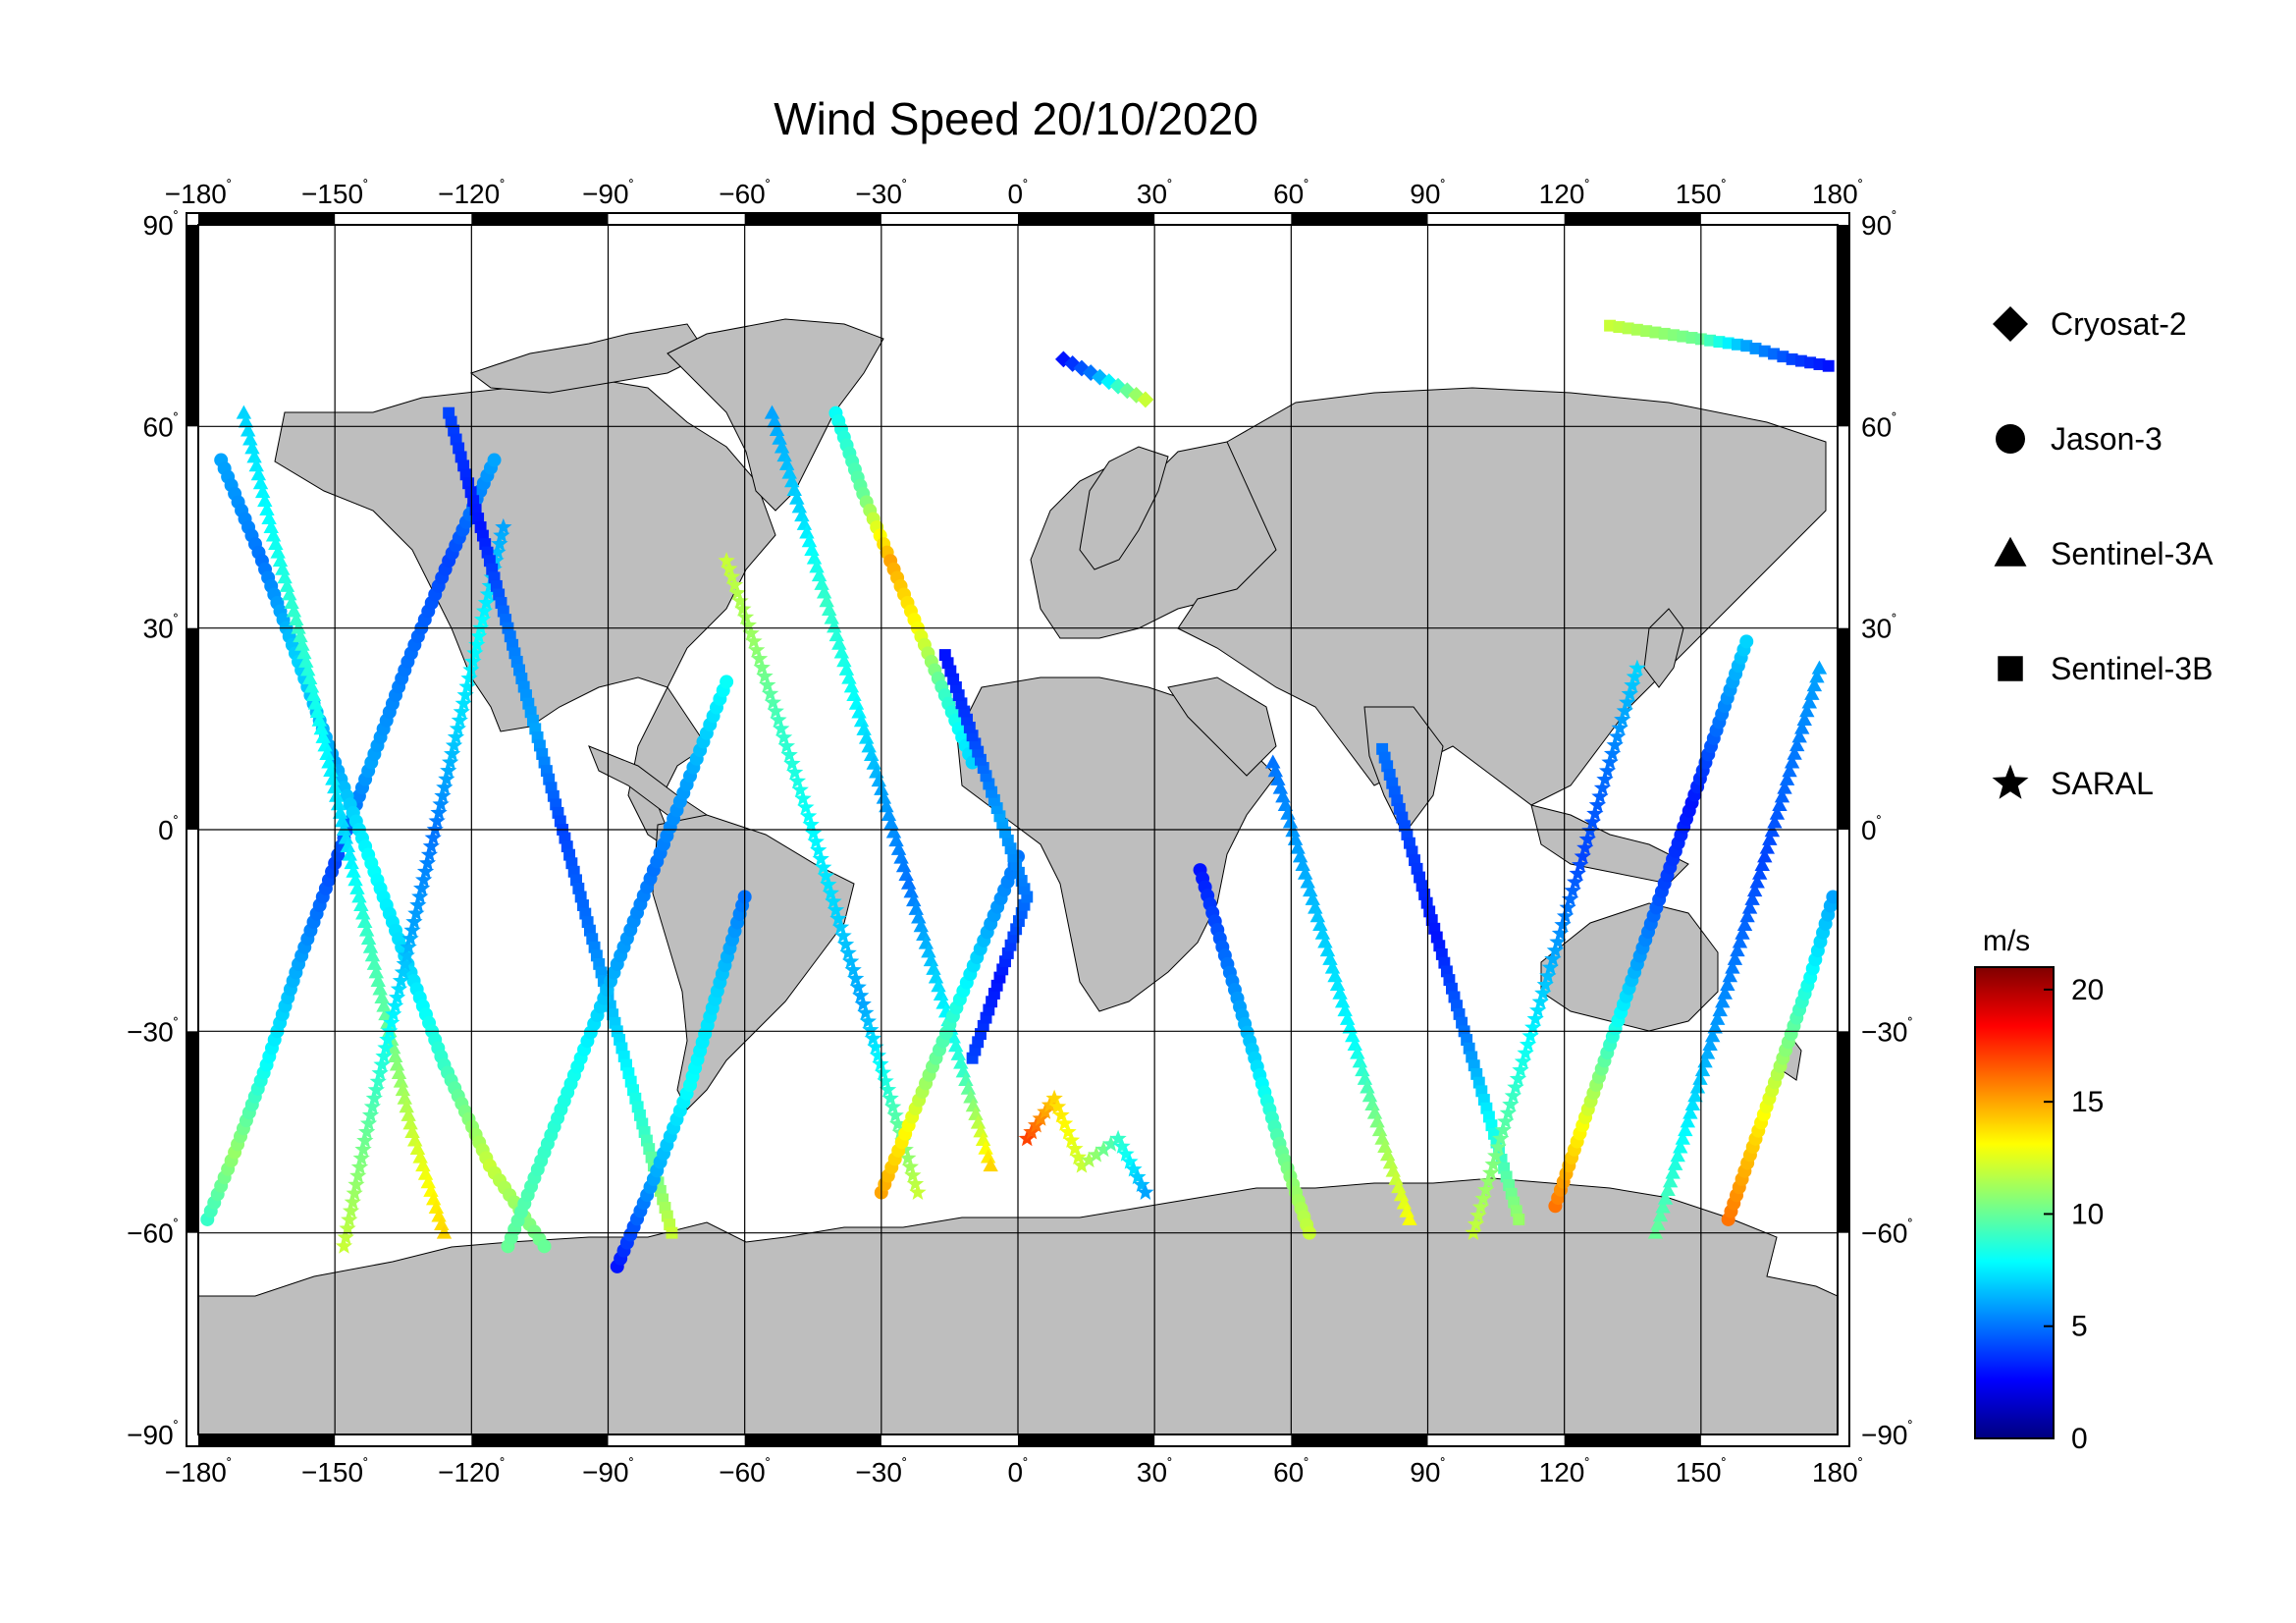  Describe the element at coordinates (1844, 326) in the screenshot. I see `frame-bar-right` at that location.